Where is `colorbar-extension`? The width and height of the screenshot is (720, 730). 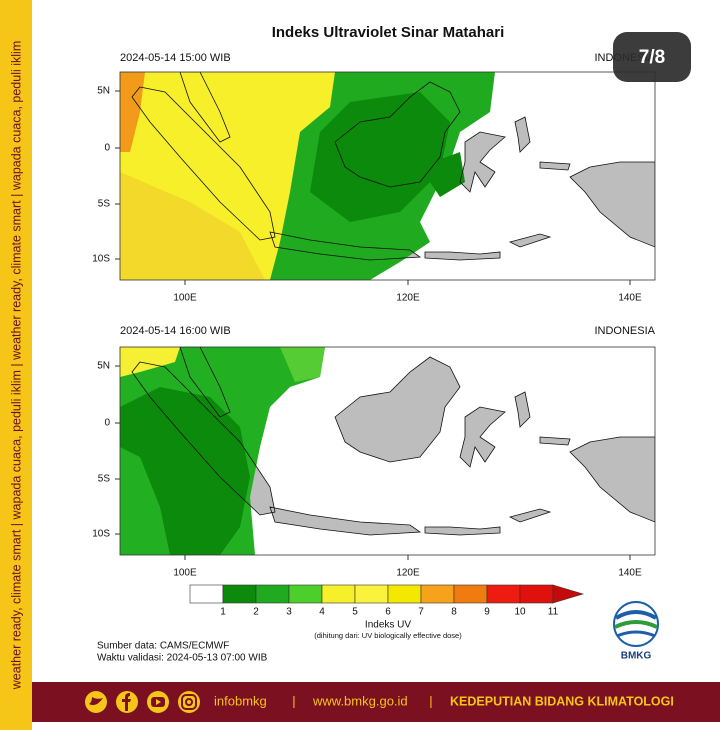 colorbar-extension is located at coordinates (568, 594).